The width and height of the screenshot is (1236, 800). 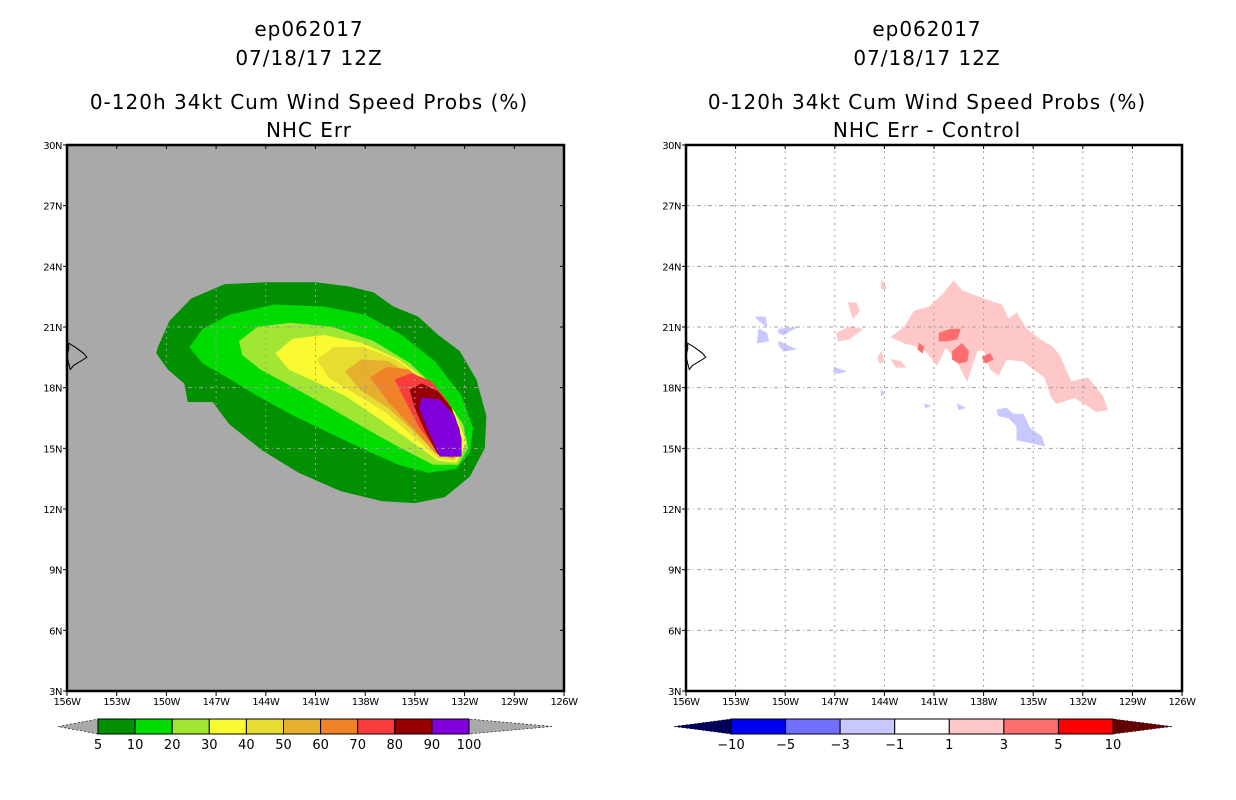 I want to click on colorbar-label: −10, so click(x=730, y=745).